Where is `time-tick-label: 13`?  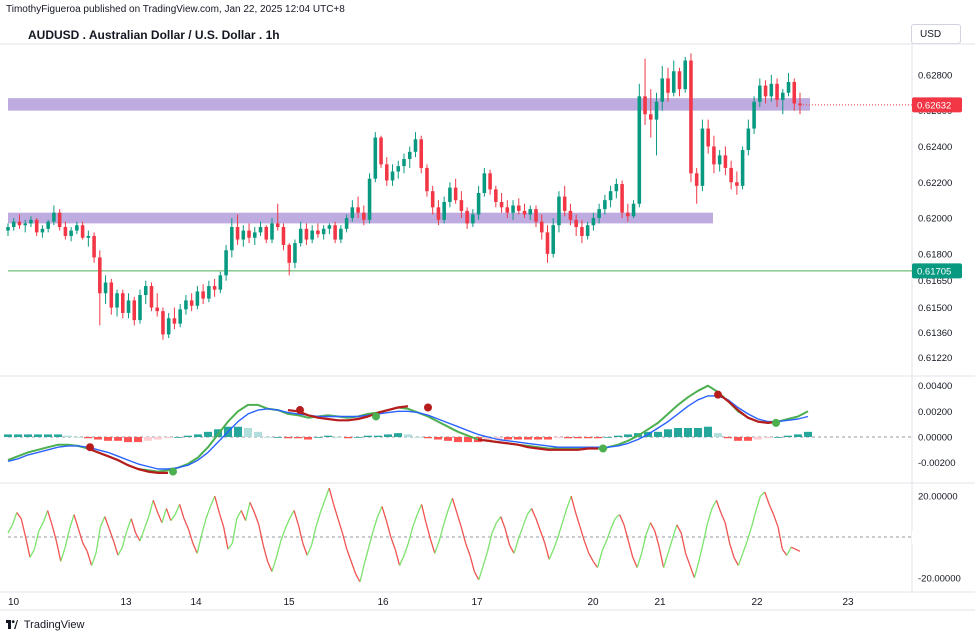 time-tick-label: 13 is located at coordinates (126, 602).